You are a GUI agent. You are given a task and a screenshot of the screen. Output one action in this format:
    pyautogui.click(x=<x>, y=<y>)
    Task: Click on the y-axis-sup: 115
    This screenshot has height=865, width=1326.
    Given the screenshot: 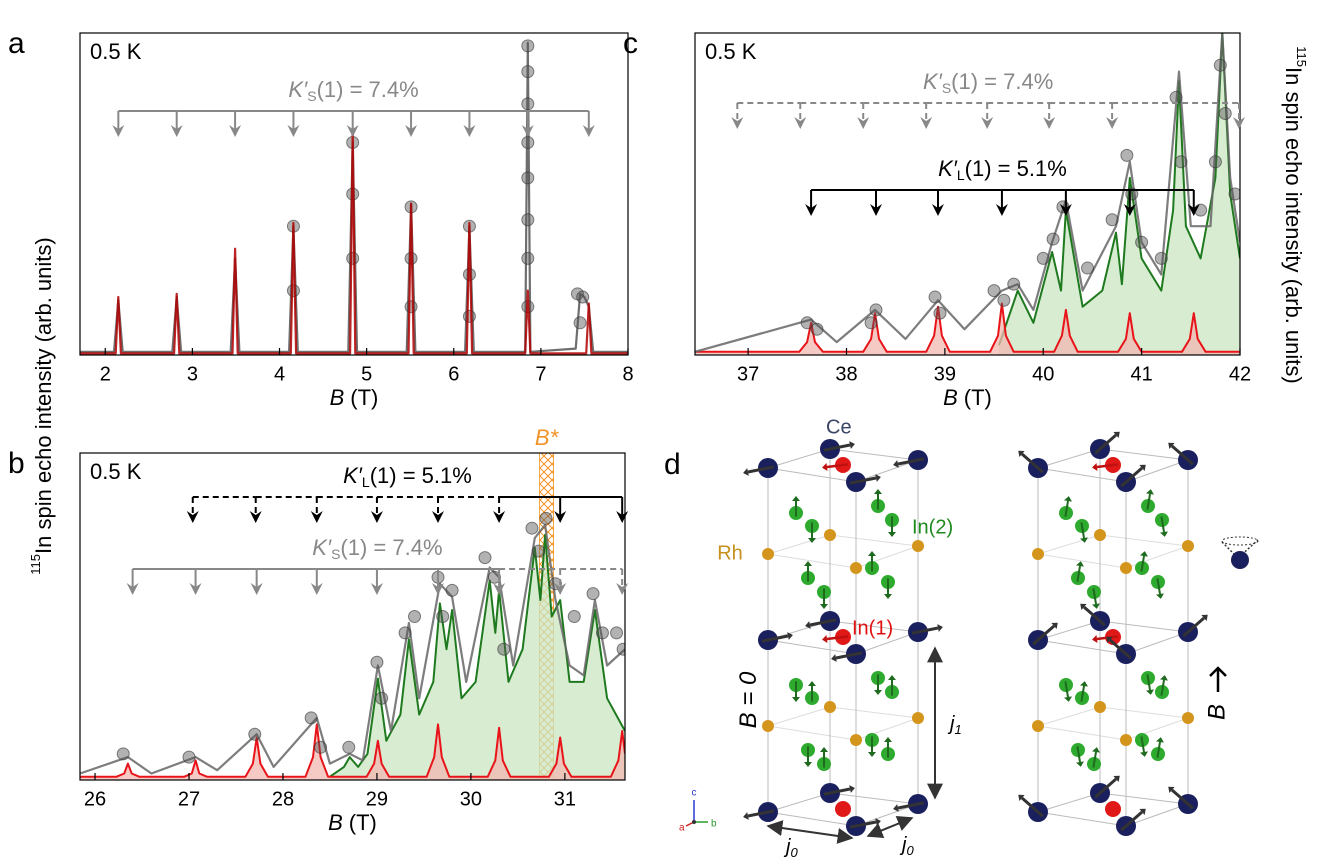 What is the action you would take?
    pyautogui.click(x=1301, y=56)
    